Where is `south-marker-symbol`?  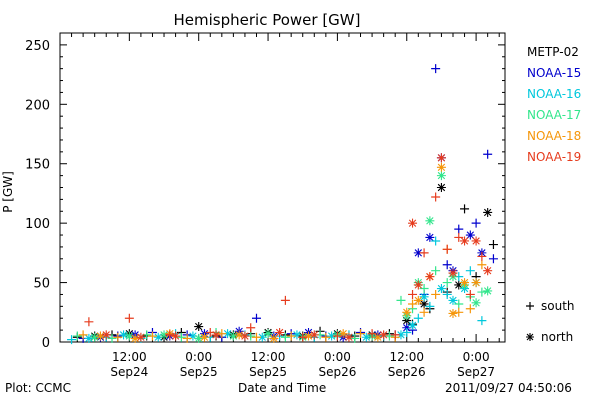 south-marker-symbol is located at coordinates (530, 306).